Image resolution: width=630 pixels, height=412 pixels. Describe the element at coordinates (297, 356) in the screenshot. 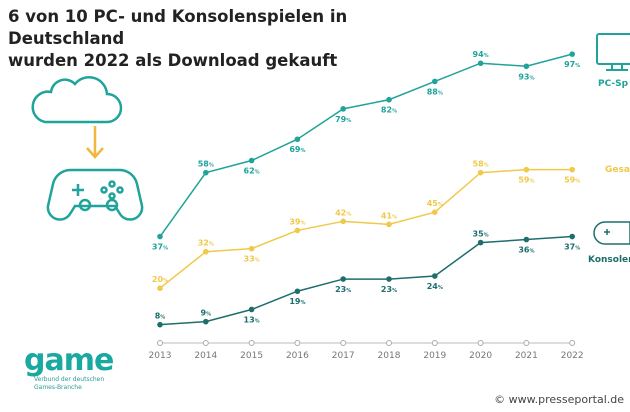

I see `x-tick-label: 2016` at that location.